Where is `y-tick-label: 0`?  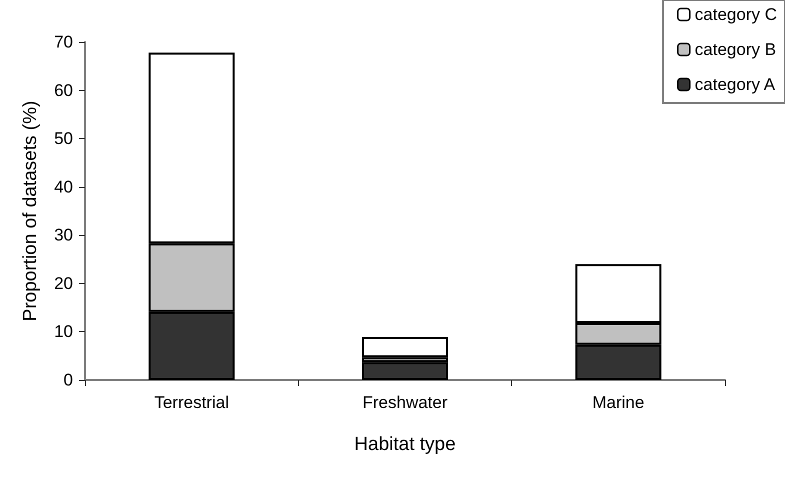
y-tick-label: 0 is located at coordinates (68, 380).